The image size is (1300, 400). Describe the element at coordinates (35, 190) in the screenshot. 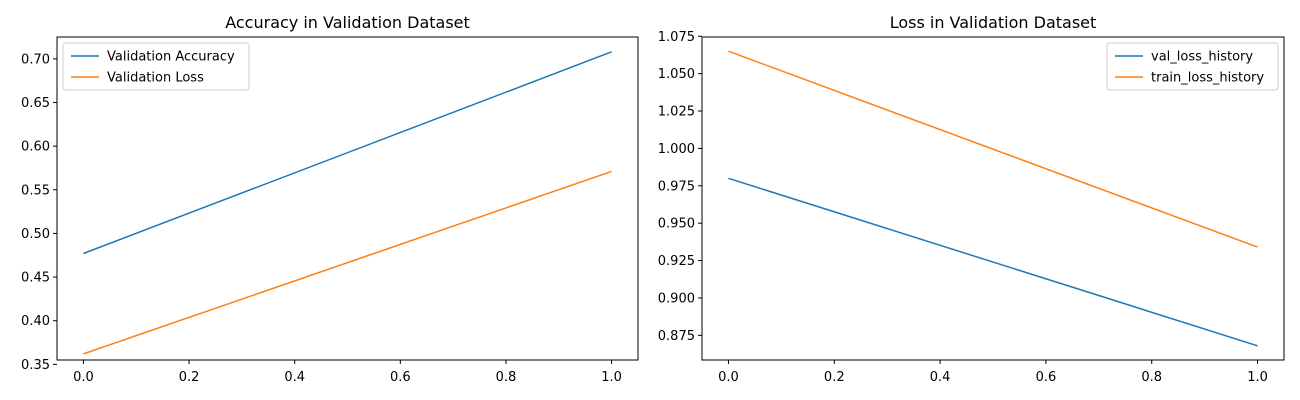

I see `y-tick-label: 0.55` at that location.